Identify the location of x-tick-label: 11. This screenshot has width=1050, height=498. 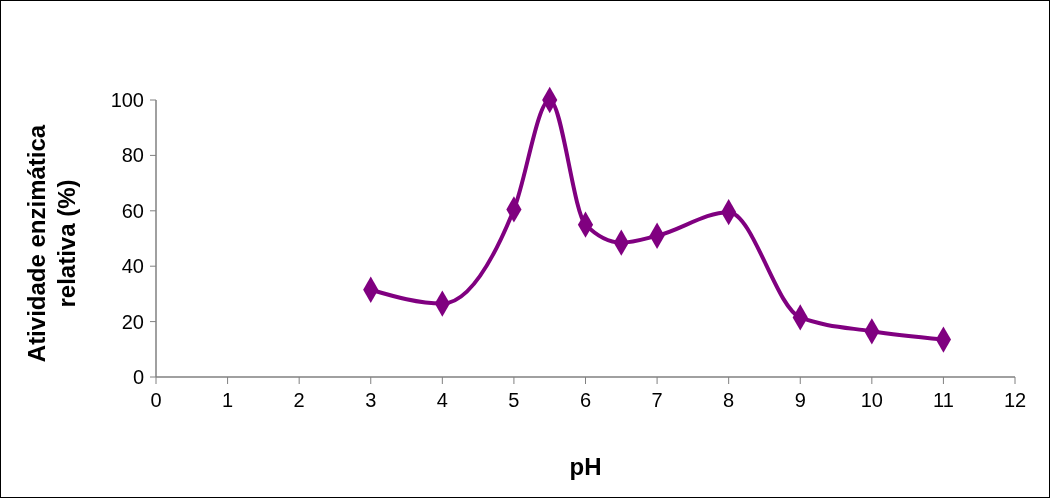
(943, 400).